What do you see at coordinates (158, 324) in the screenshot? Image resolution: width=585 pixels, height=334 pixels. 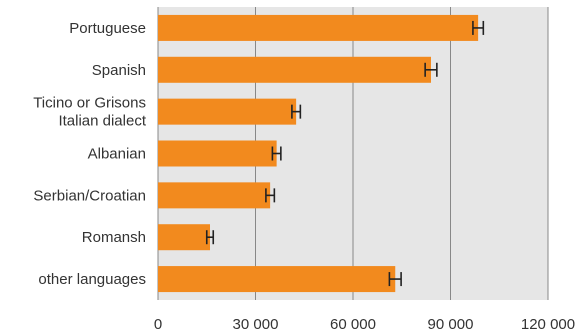 I see `x-tick-label: 0` at bounding box center [158, 324].